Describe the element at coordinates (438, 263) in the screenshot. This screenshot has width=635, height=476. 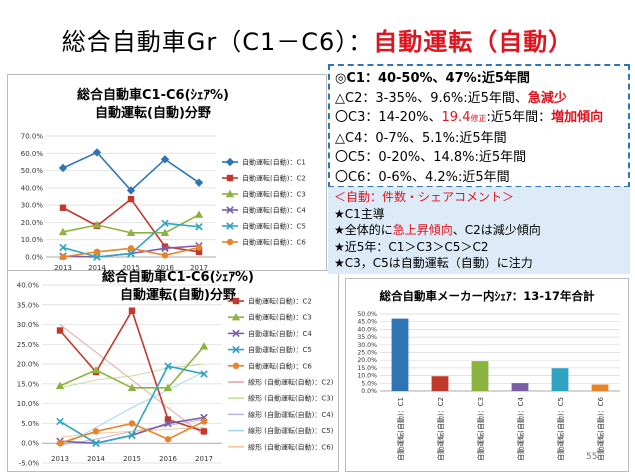
I see `comment-text: C3，C5は自動運転（自動）に注力` at that location.